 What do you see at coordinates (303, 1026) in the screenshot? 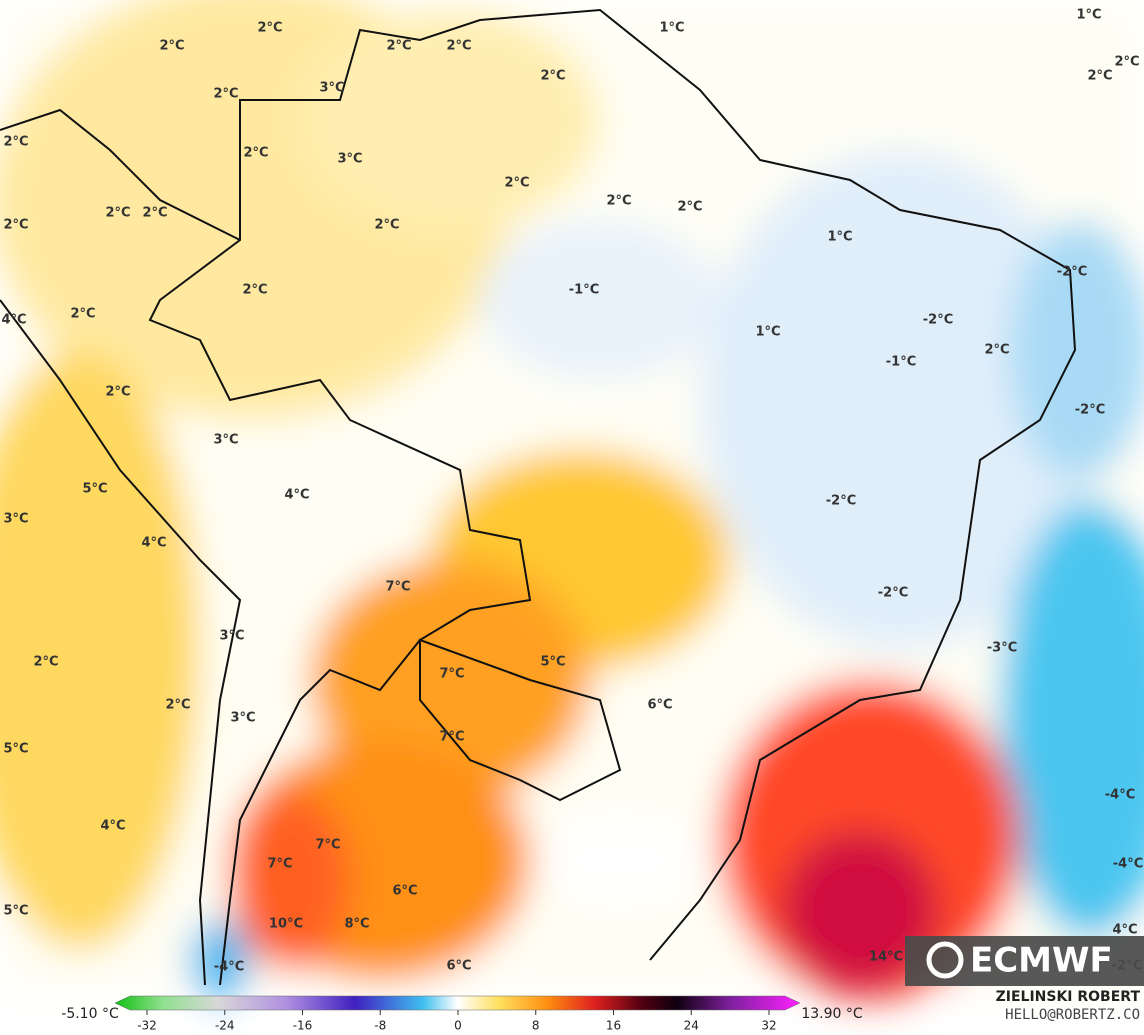
I see `colorbar-tick-label: -16` at bounding box center [303, 1026].